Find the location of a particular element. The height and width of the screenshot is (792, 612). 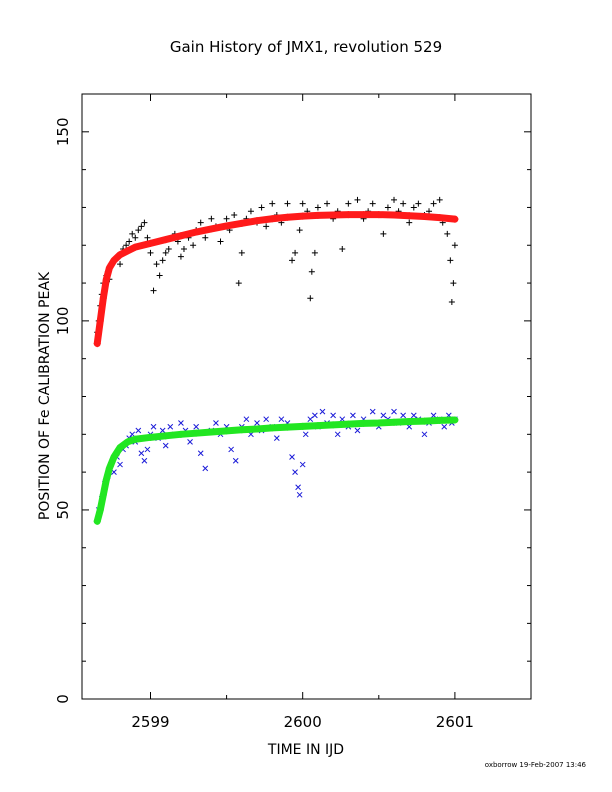

y-tick-label: 0 is located at coordinates (63, 699).